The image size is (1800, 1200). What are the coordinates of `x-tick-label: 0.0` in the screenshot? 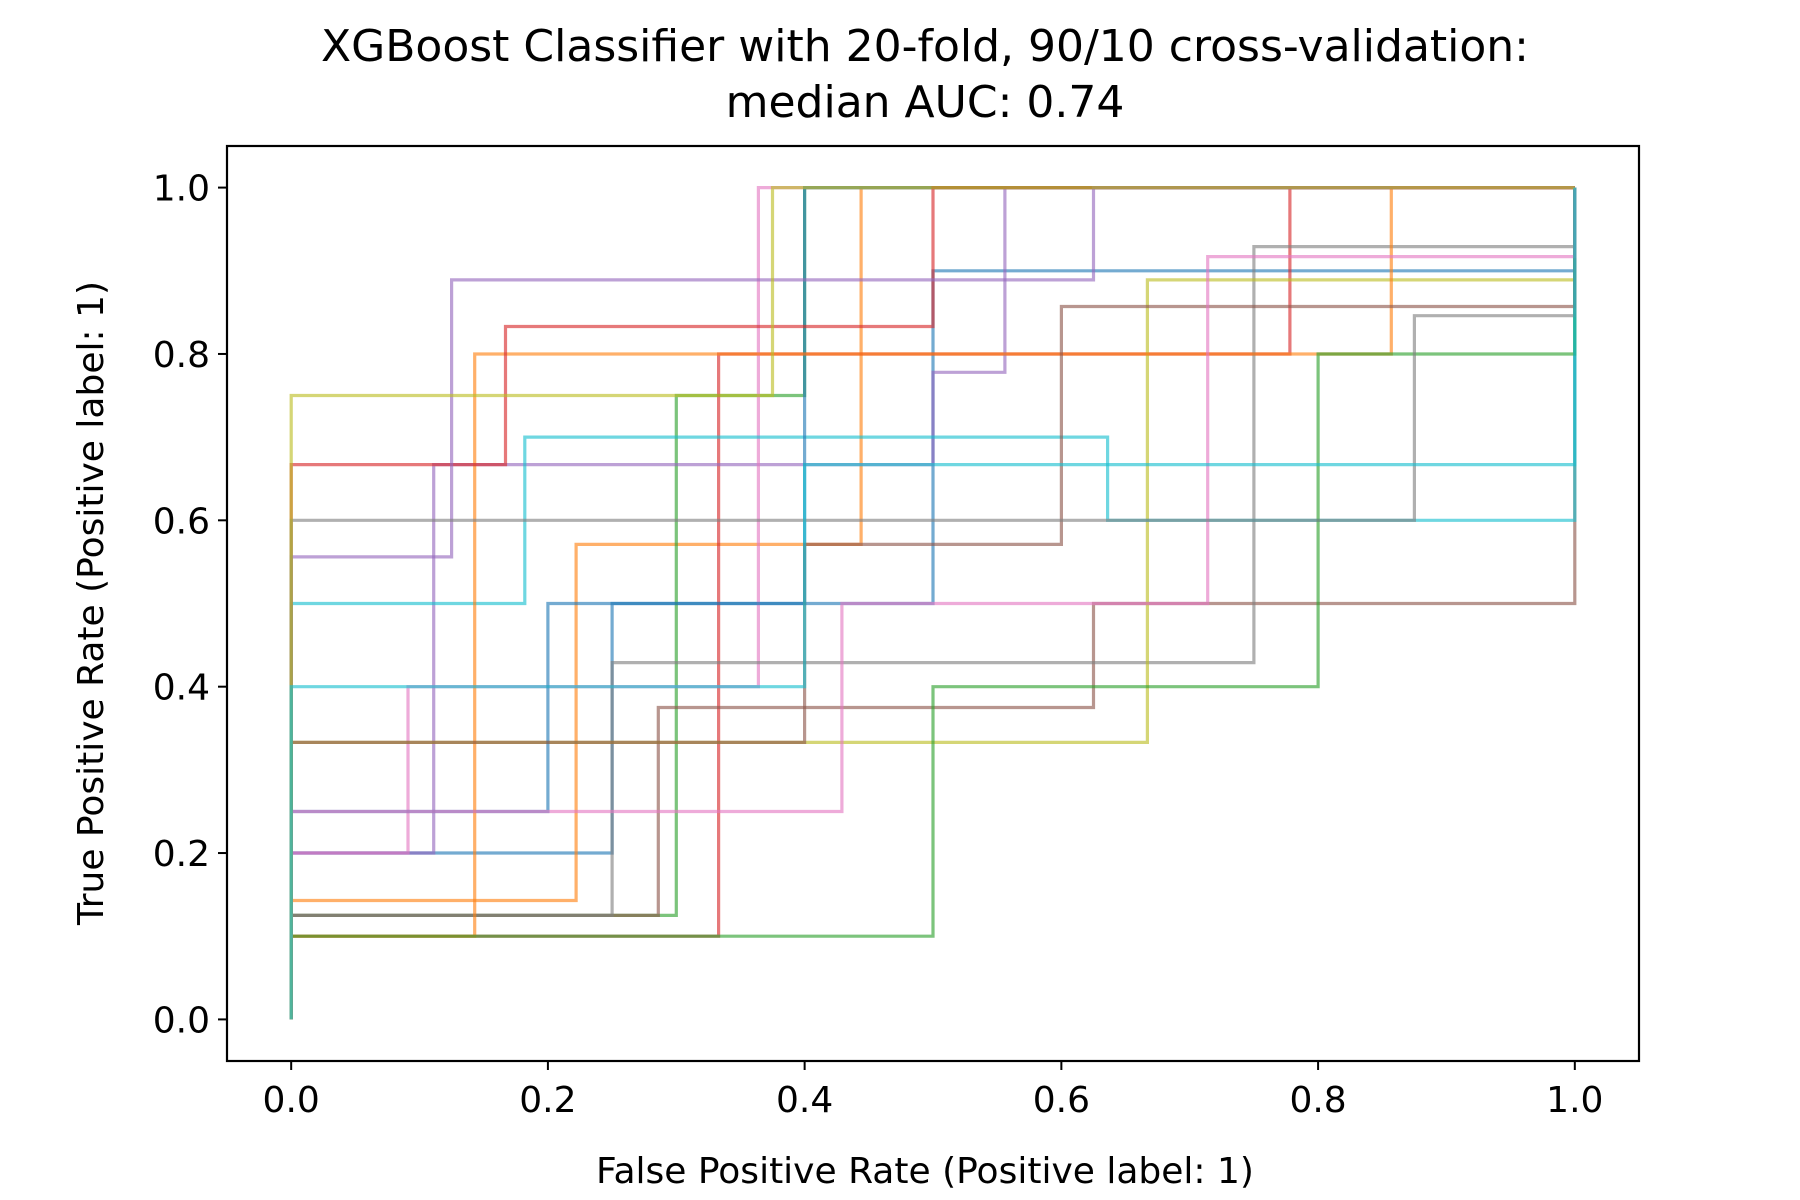 It's located at (291, 1100).